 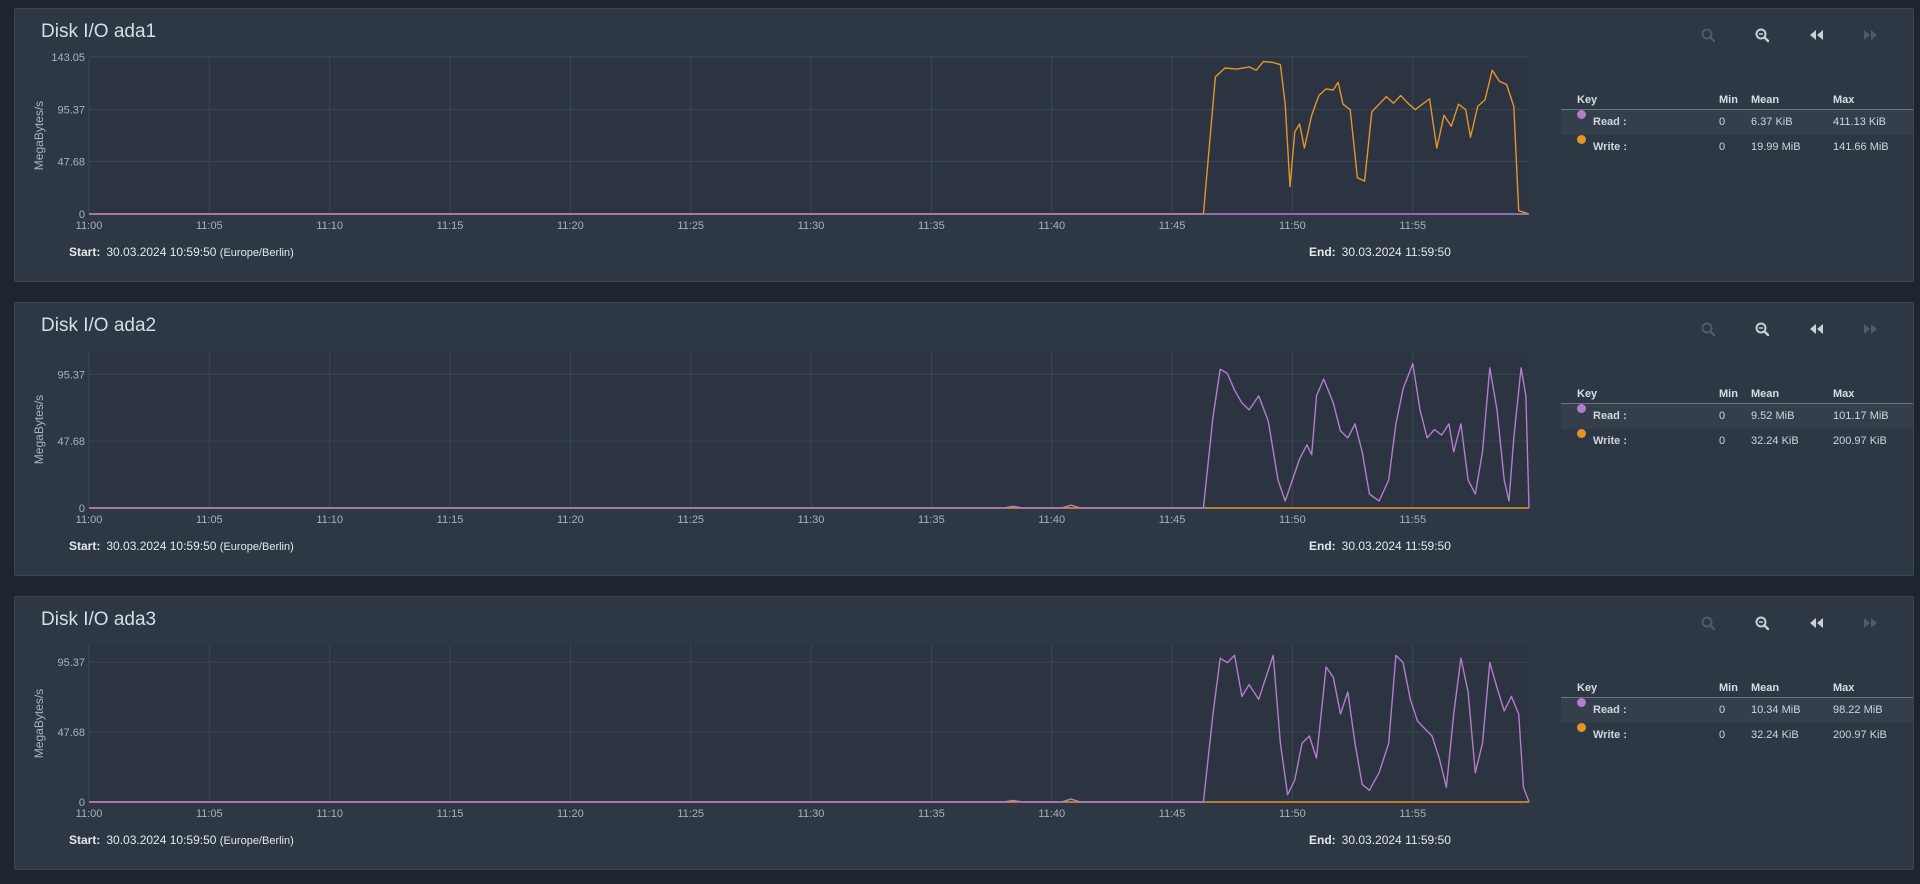 I want to click on legend-max: 411.13 KiB, so click(x=1860, y=122).